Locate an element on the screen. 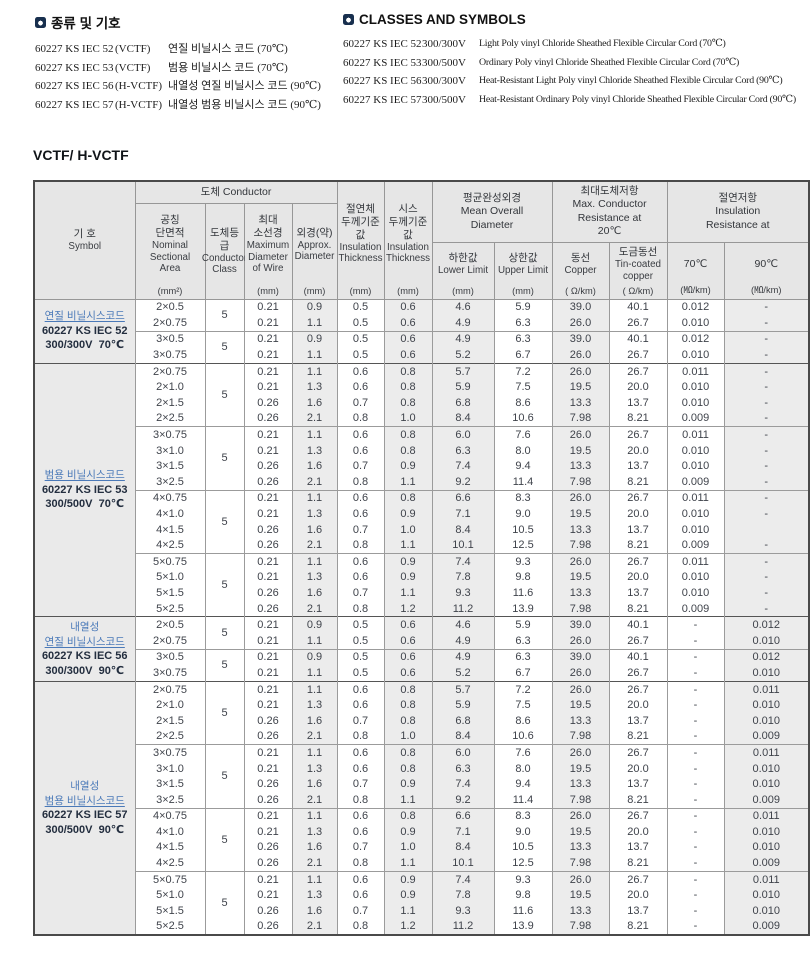 The image size is (811, 980). group-label-line: 범용 비닐시스코드 is located at coordinates (84, 800).